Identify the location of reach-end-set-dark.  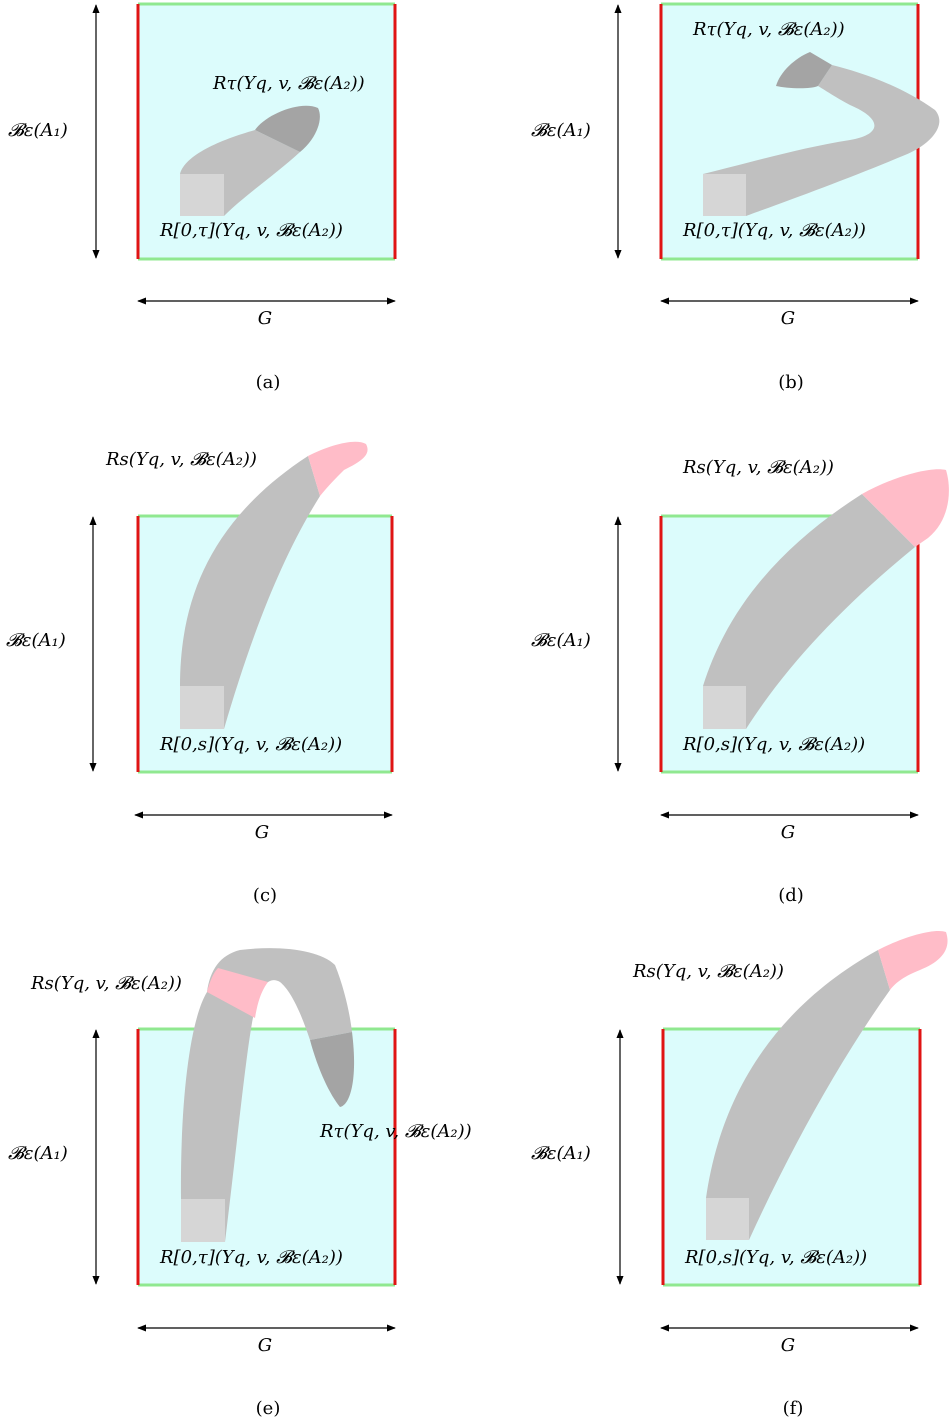
(332, 1069).